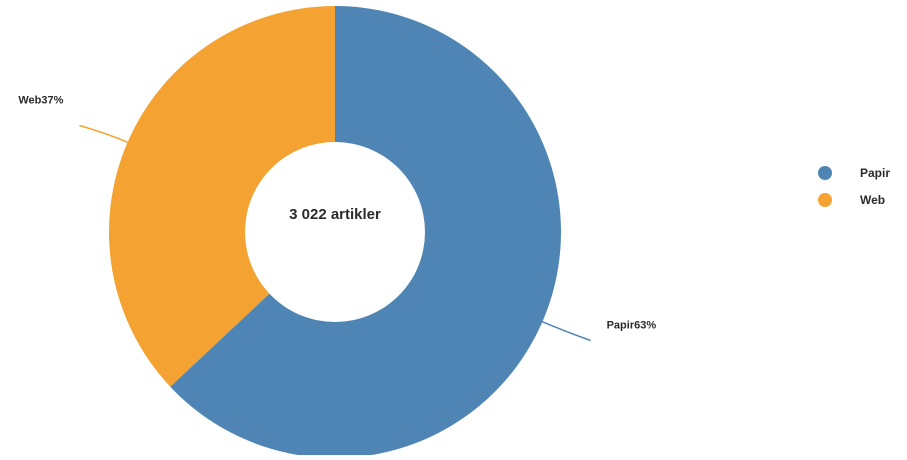  I want to click on legend-label-web: Web, so click(872, 200).